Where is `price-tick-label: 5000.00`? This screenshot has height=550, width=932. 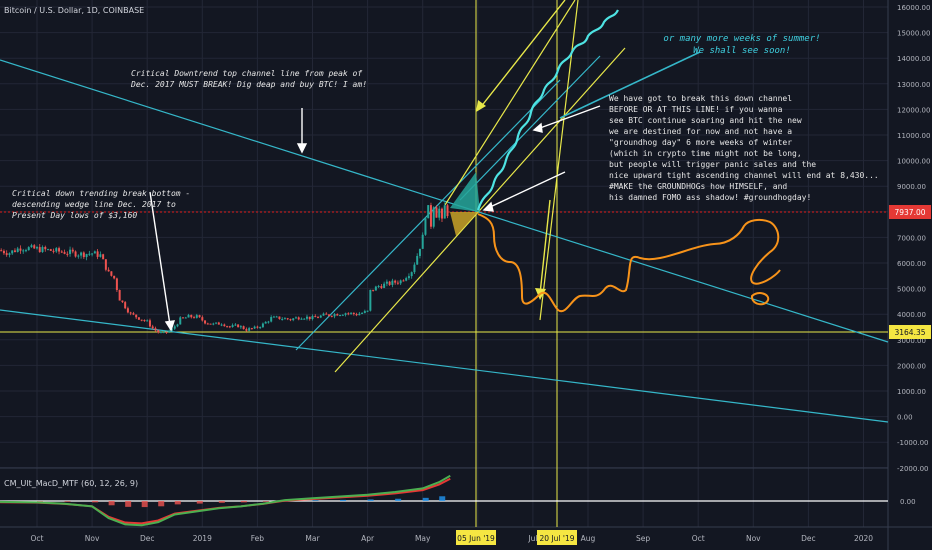
price-tick-label: 5000.00 is located at coordinates (911, 290).